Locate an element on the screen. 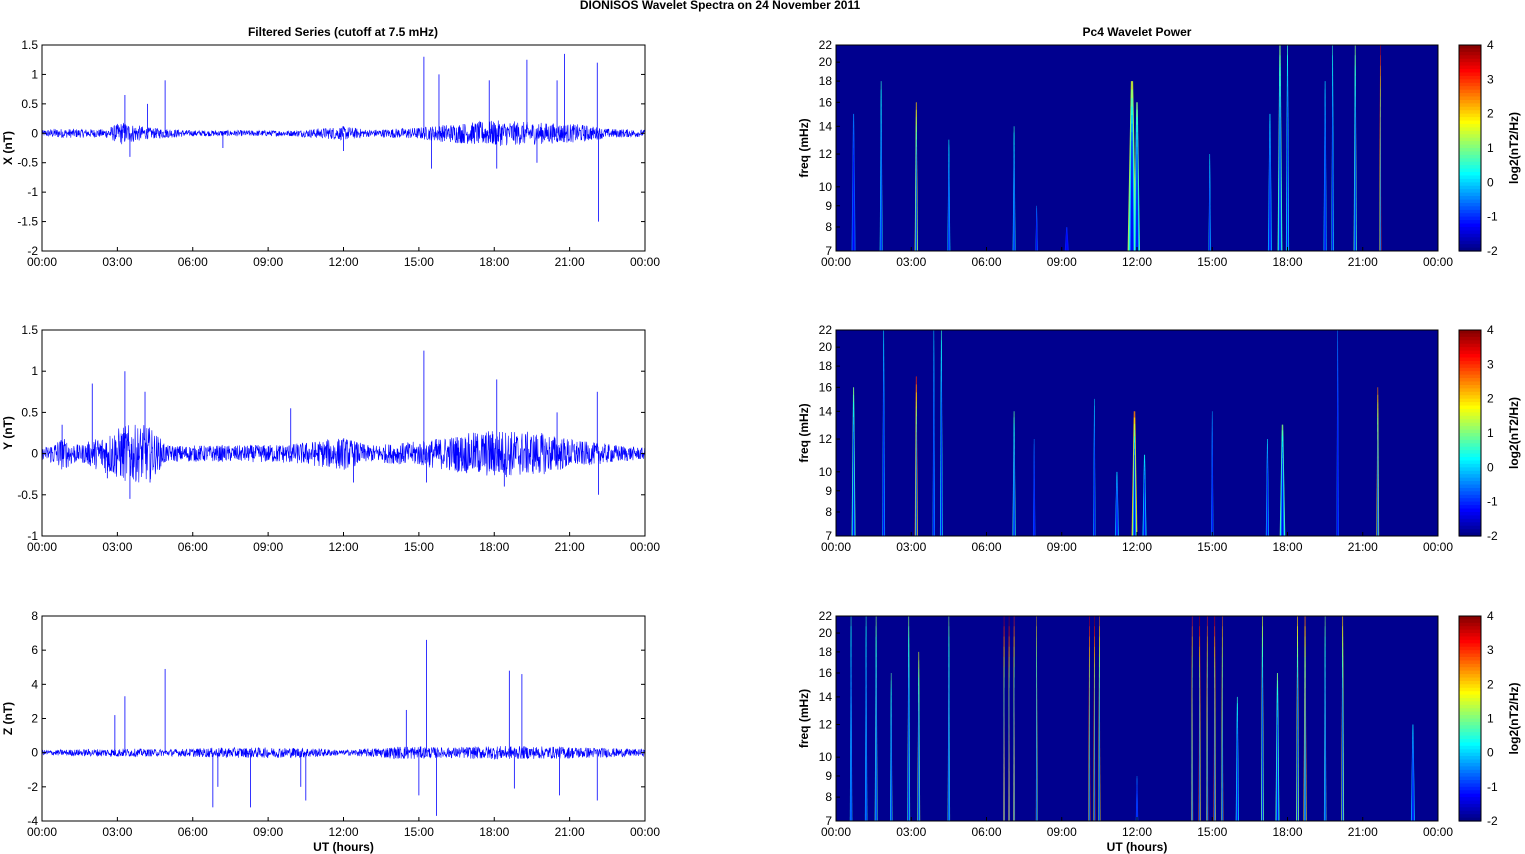 The image size is (1525, 854). y-tick-label: -1 is located at coordinates (32, 192).